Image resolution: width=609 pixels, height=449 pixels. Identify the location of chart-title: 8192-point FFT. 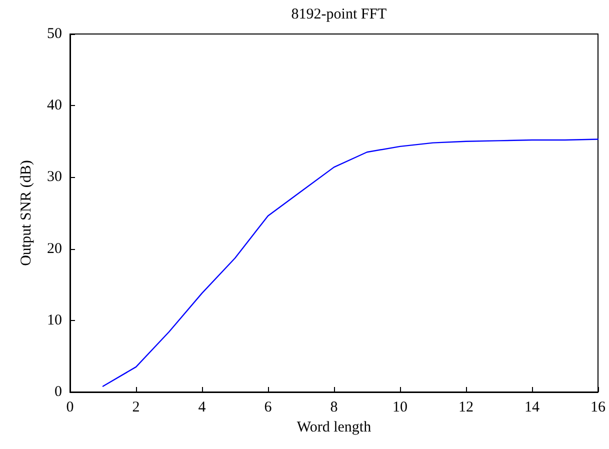
(339, 14).